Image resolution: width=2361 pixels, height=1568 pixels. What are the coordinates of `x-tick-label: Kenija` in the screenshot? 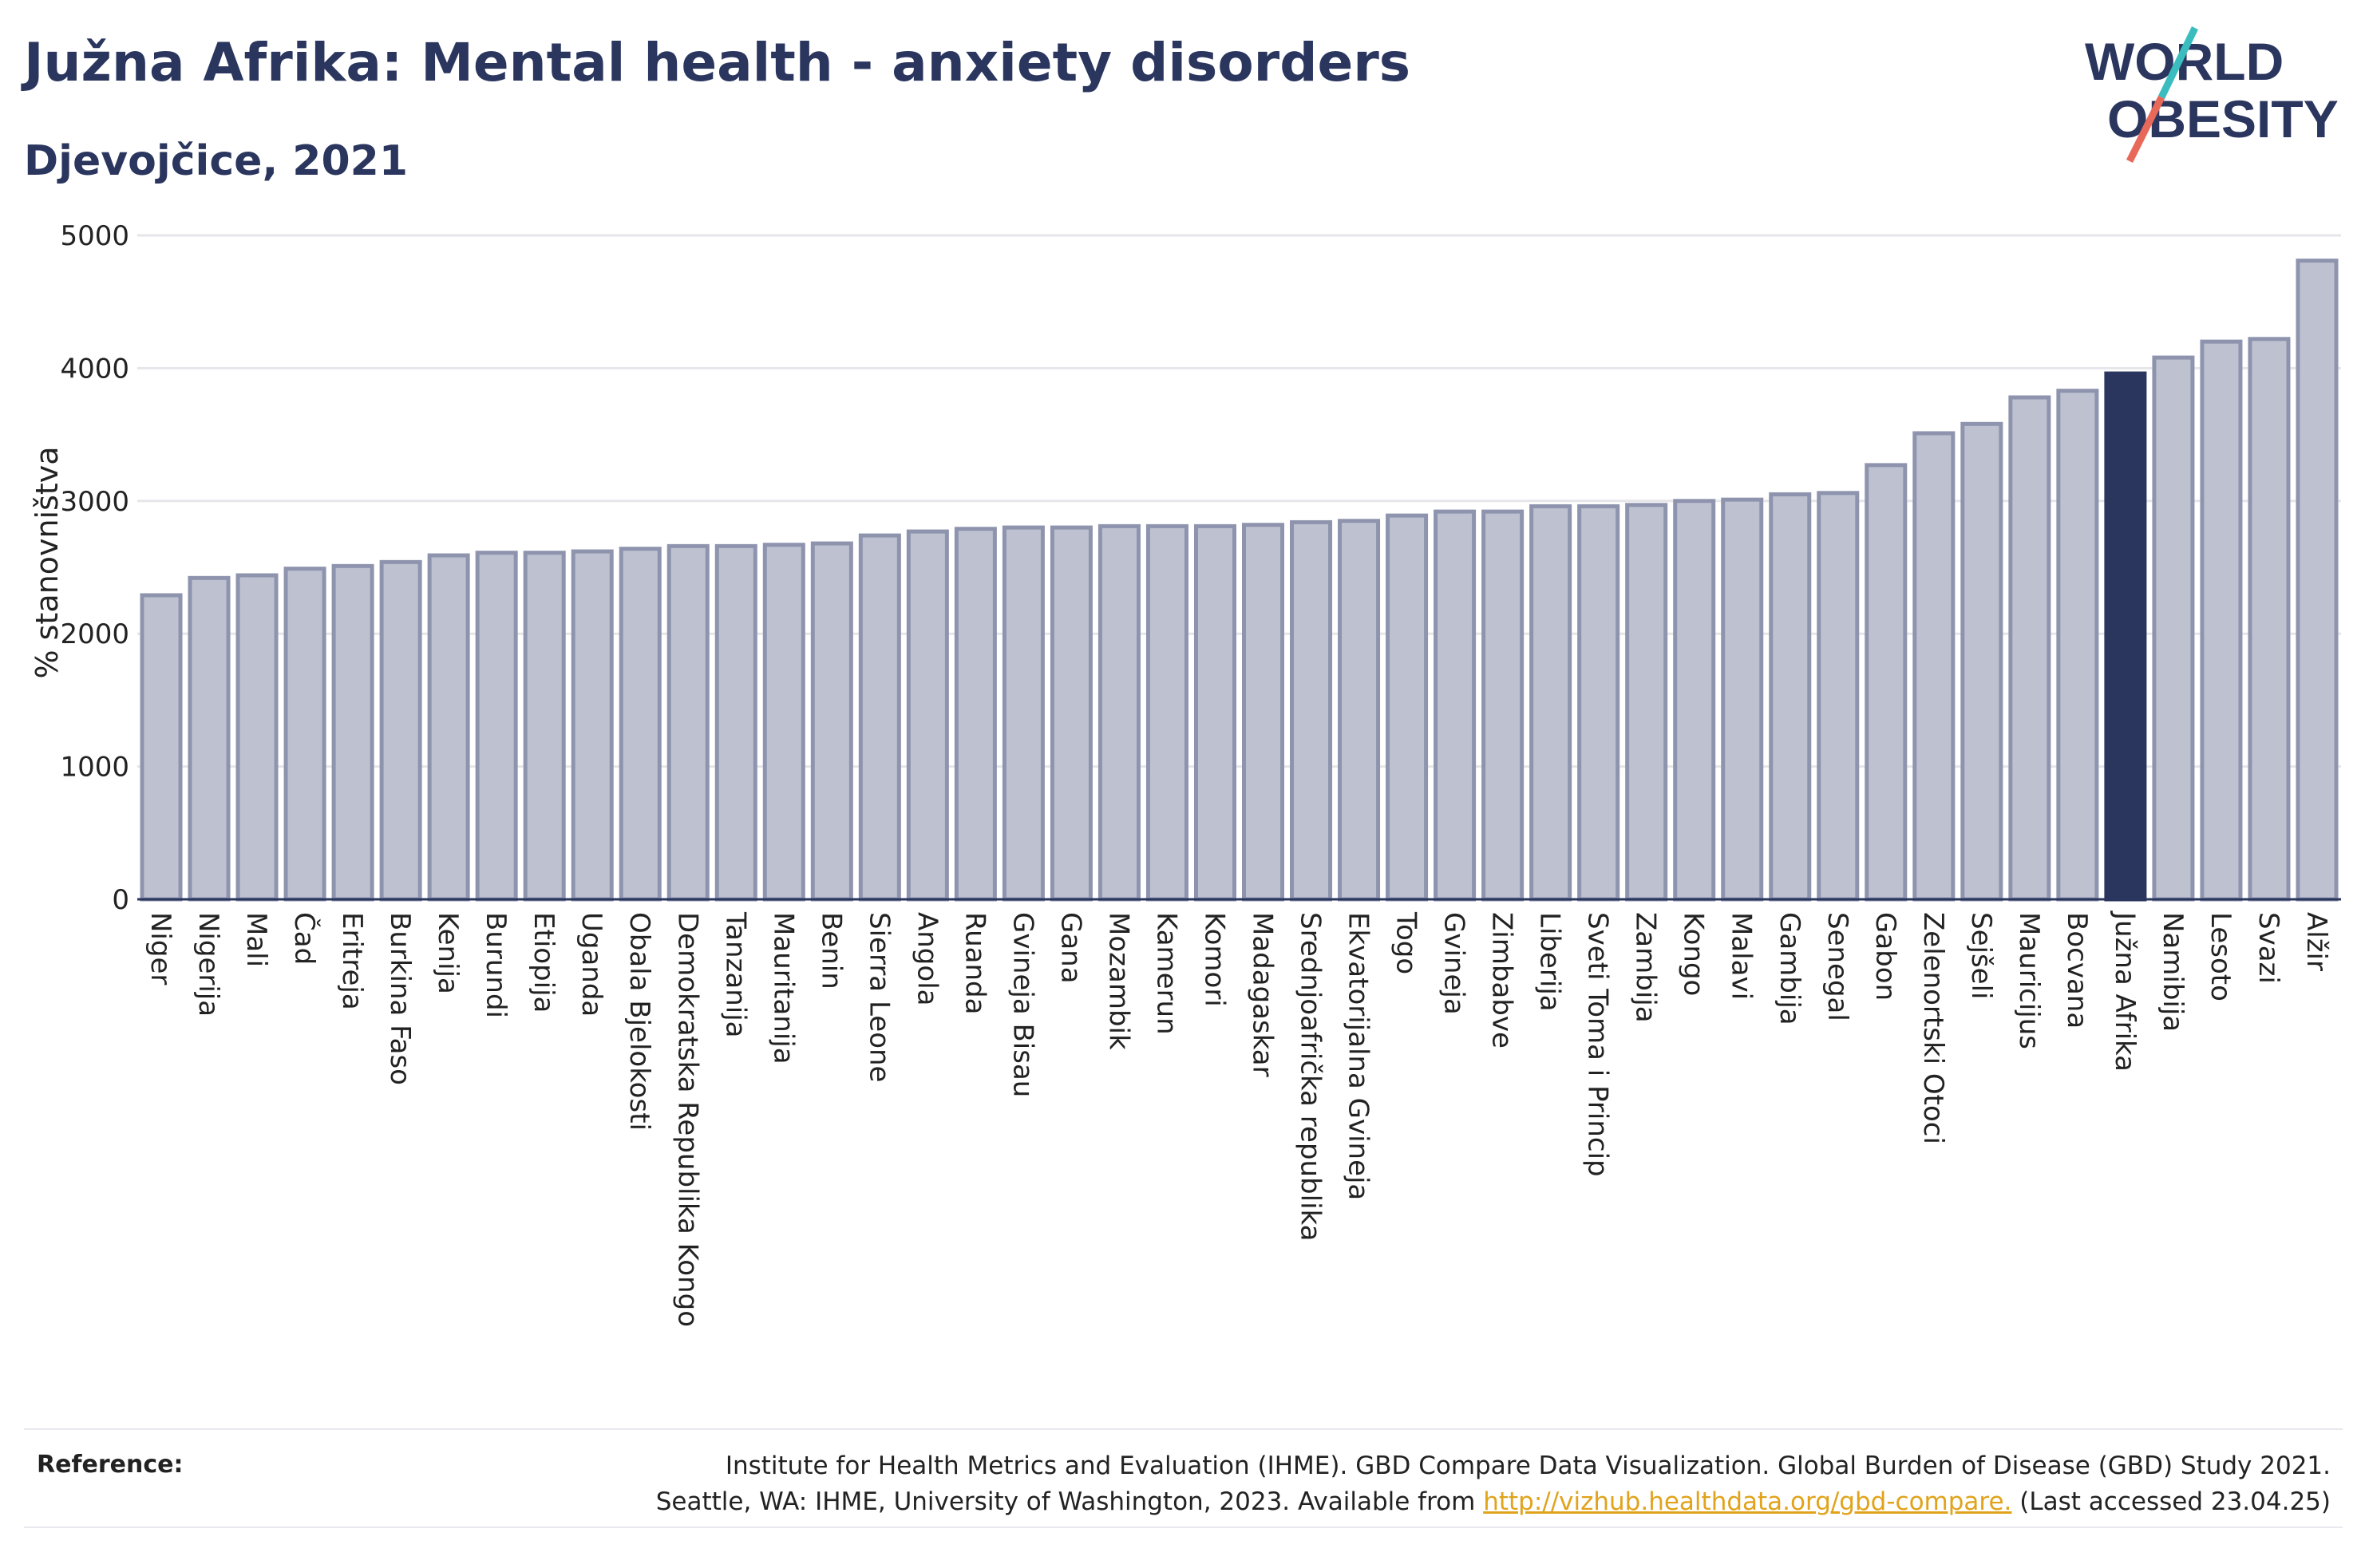 It's located at (448, 953).